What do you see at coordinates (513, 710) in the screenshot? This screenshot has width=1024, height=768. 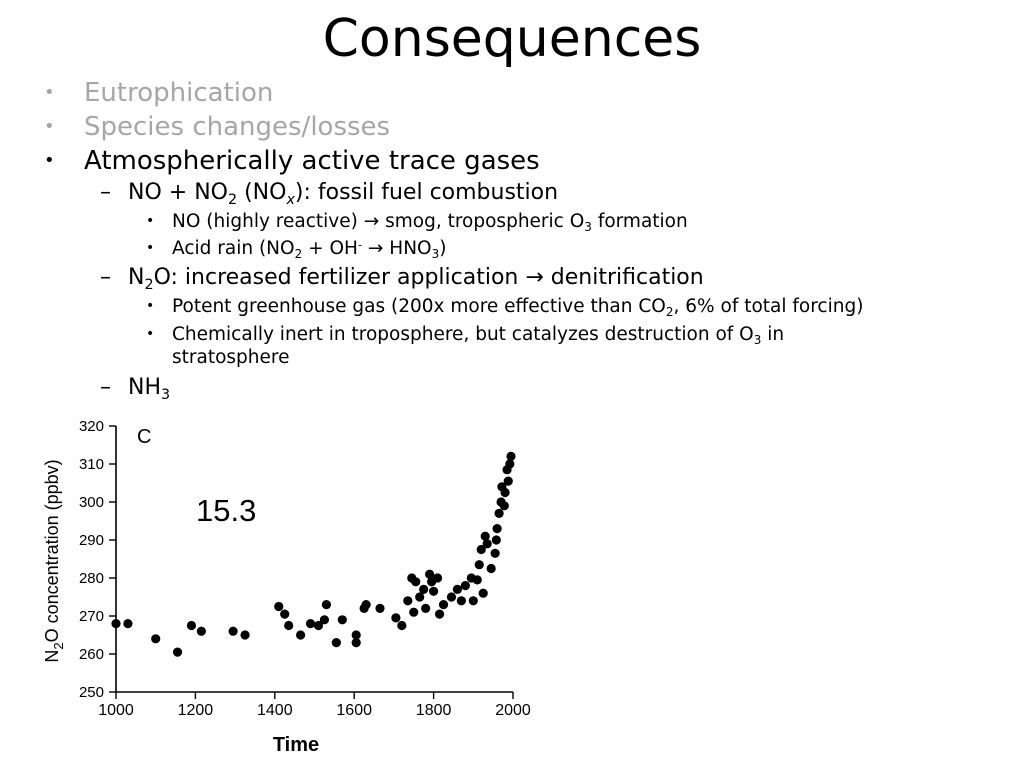 I see `x-tick-label: 2000` at bounding box center [513, 710].